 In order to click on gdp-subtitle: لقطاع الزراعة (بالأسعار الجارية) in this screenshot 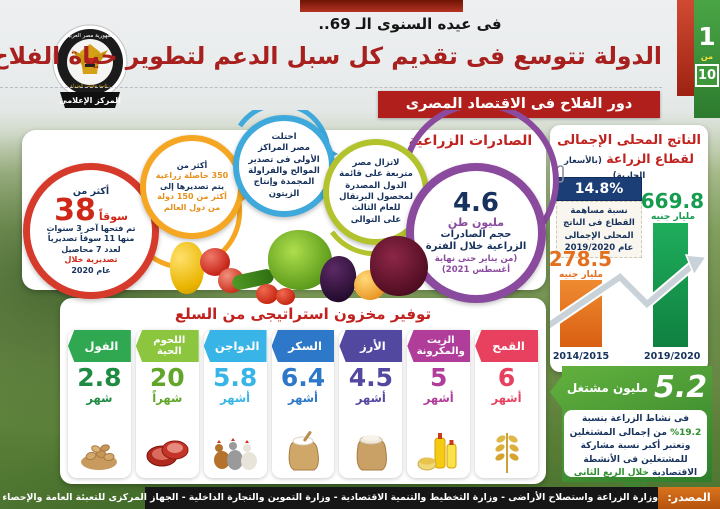, I will do `click(629, 166)`.